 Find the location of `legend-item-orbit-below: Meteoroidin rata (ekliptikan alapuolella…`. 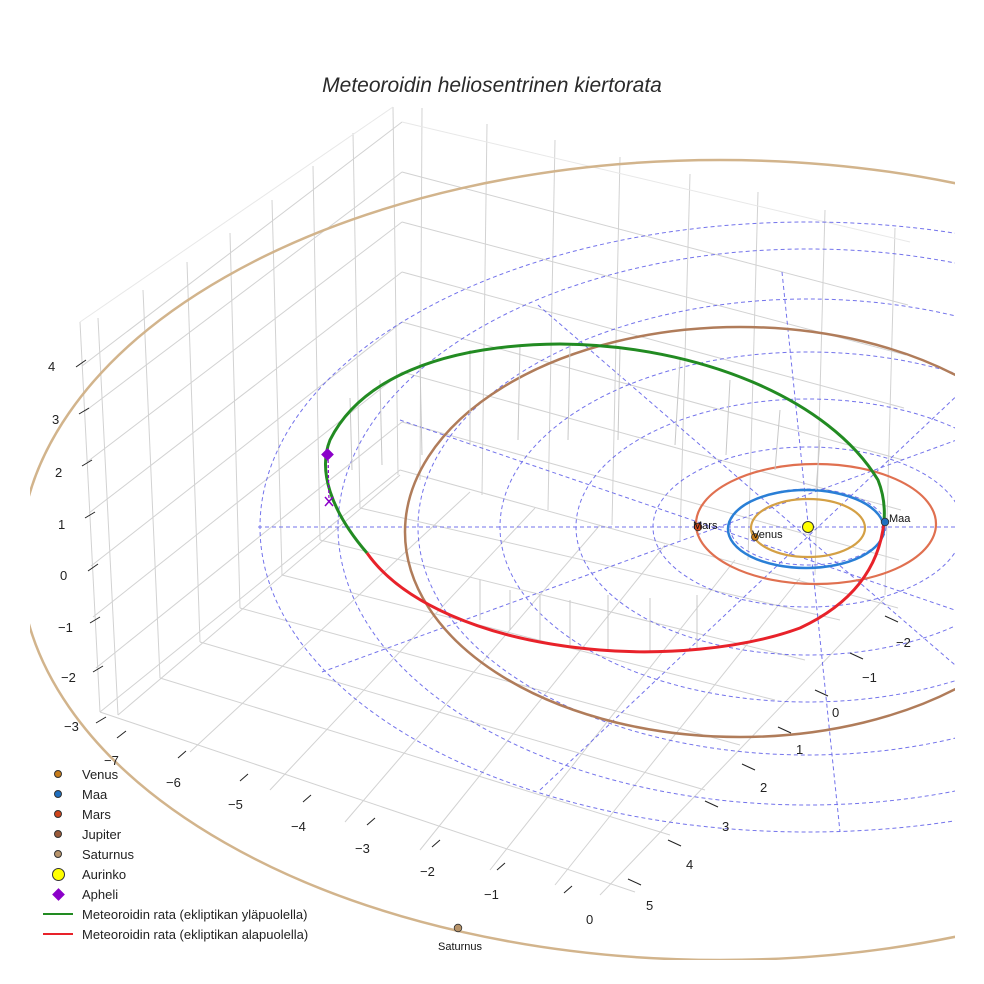

legend-item-orbit-below: Meteoroidin rata (ekliptikan alapuolella… is located at coordinates (173, 934).